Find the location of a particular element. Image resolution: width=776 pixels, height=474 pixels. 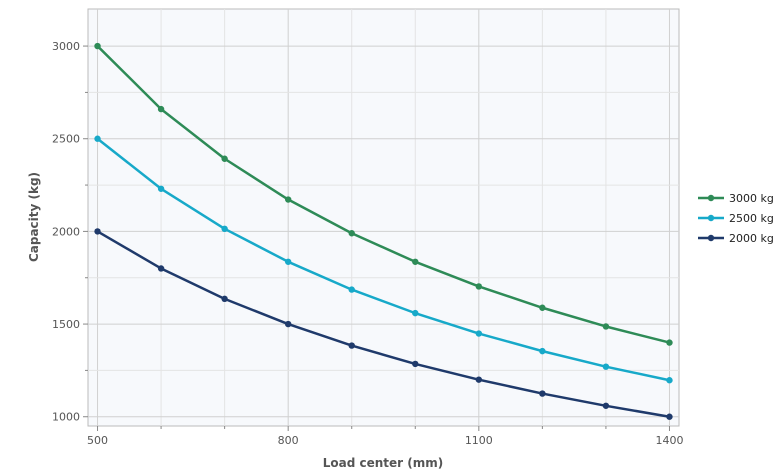

x-tick-label: 500 is located at coordinates (97, 440).